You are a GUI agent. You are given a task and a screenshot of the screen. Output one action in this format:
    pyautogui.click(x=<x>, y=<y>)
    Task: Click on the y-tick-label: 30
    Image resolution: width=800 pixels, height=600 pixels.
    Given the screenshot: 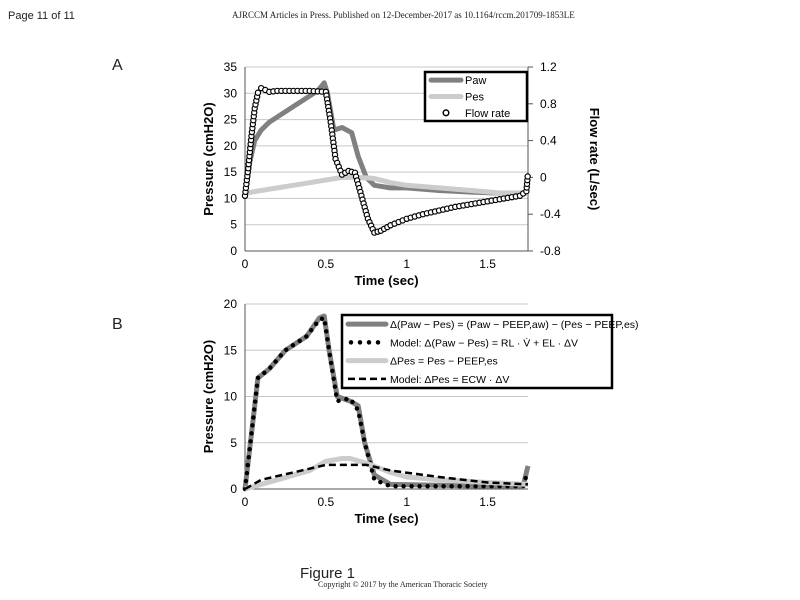 What is the action you would take?
    pyautogui.click(x=231, y=93)
    